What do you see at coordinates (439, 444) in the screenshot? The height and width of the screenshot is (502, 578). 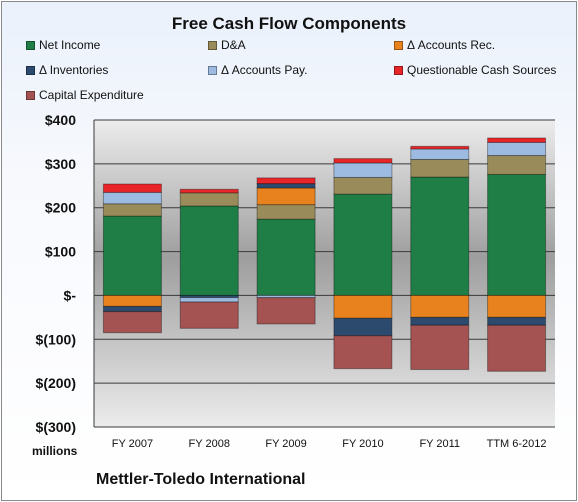 I see `x-tick-label: FY 2011` at bounding box center [439, 444].